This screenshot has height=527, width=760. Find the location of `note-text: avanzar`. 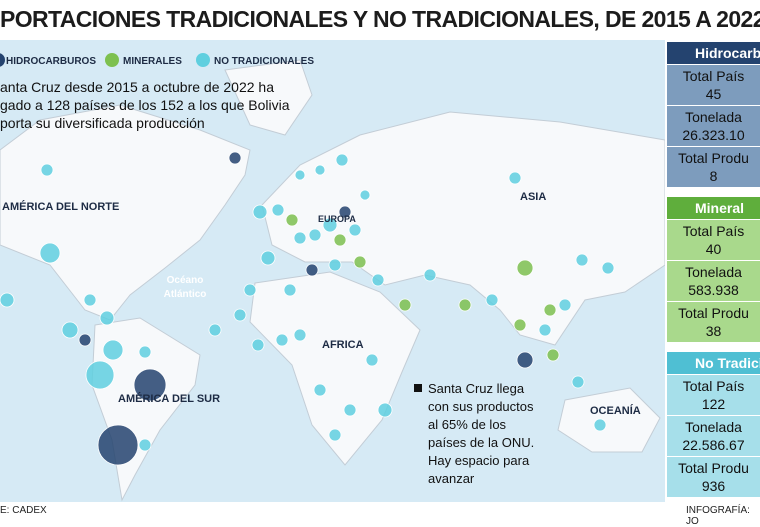

note-text: avanzar is located at coordinates (451, 478).